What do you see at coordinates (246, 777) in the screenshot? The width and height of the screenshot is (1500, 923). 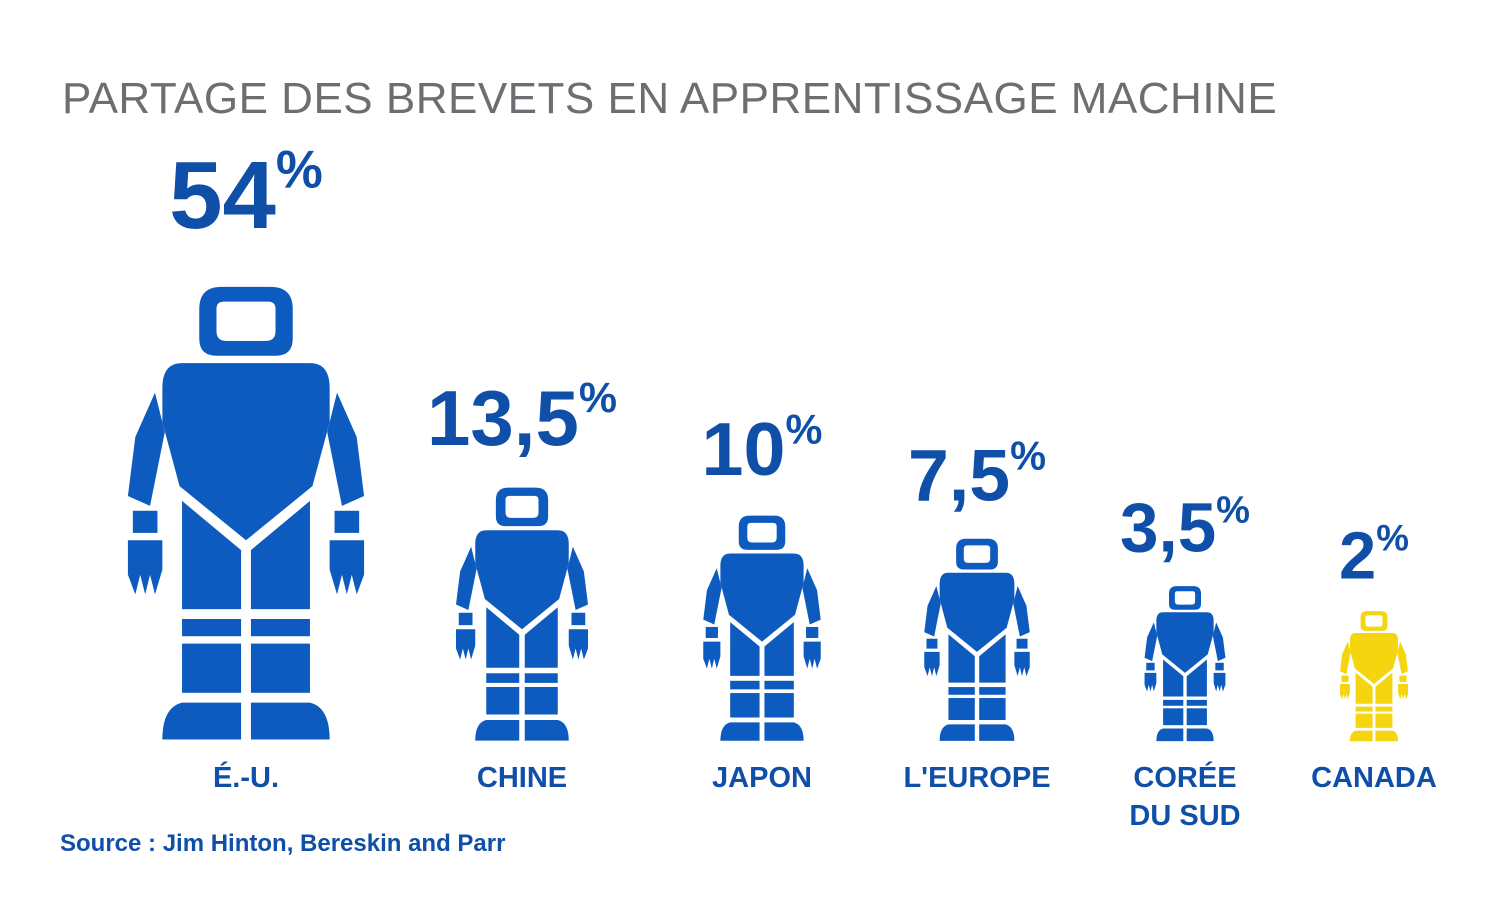 I see `category-label: É.-U.` at bounding box center [246, 777].